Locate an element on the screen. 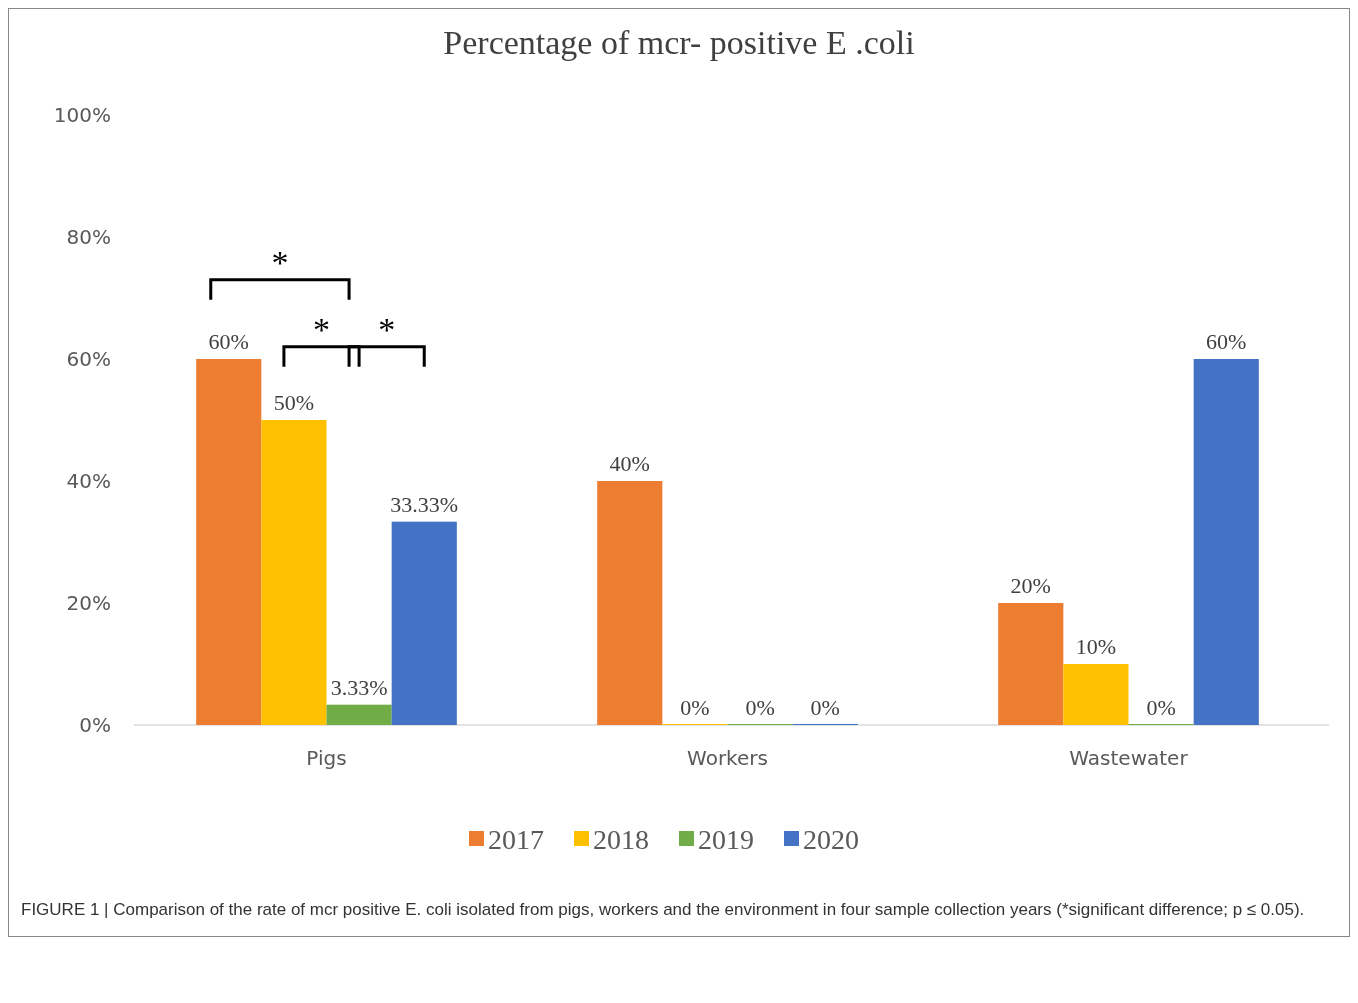 The width and height of the screenshot is (1358, 1003). chart-title: Percentage of mcr- positive E .coli is located at coordinates (679, 42).